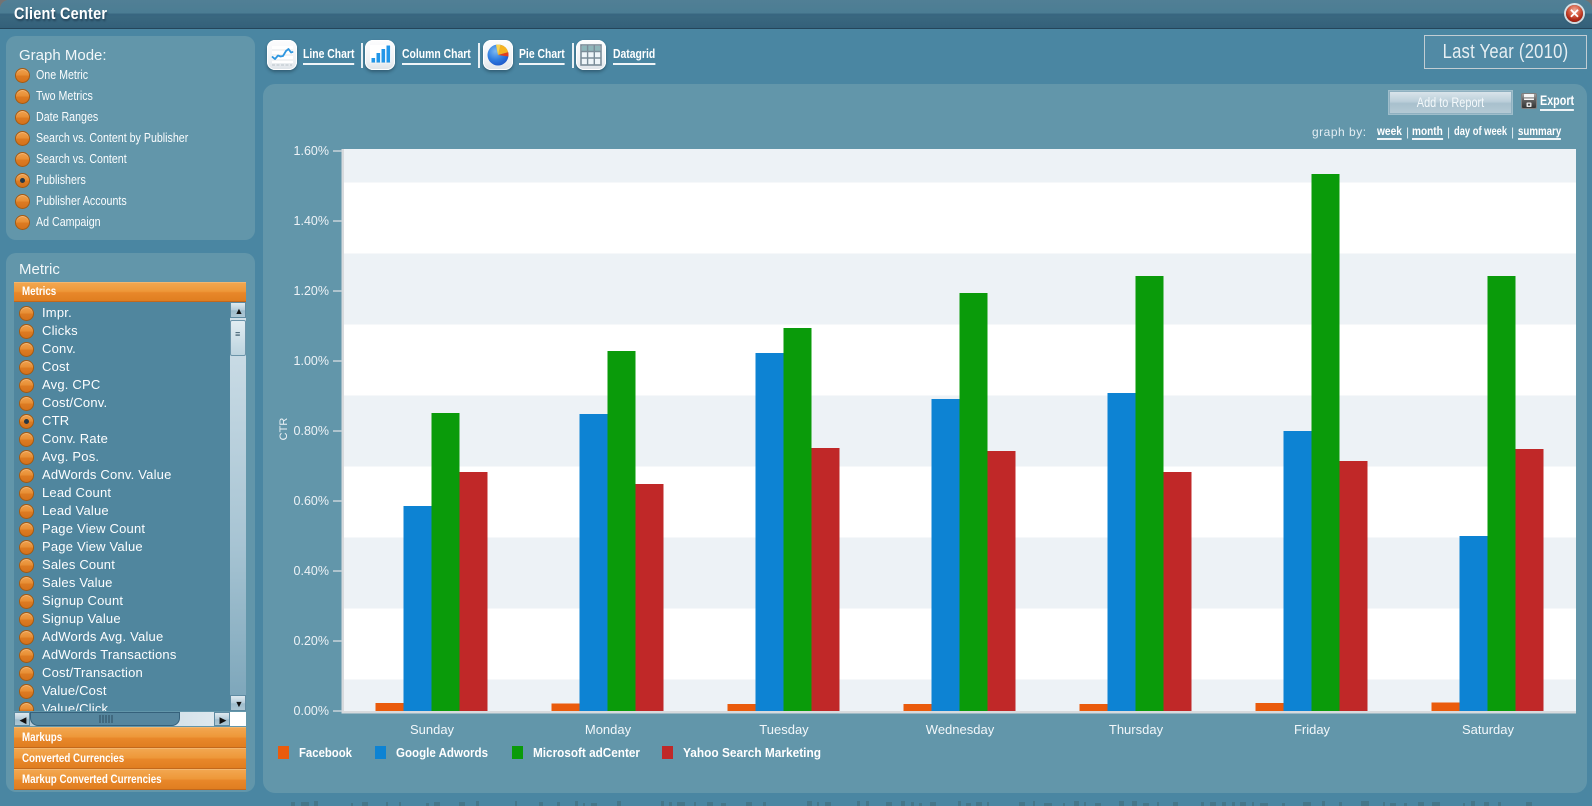 This screenshot has width=1592, height=806. Describe the element at coordinates (311, 501) in the screenshot. I see `svg-text: 0.60%` at that location.